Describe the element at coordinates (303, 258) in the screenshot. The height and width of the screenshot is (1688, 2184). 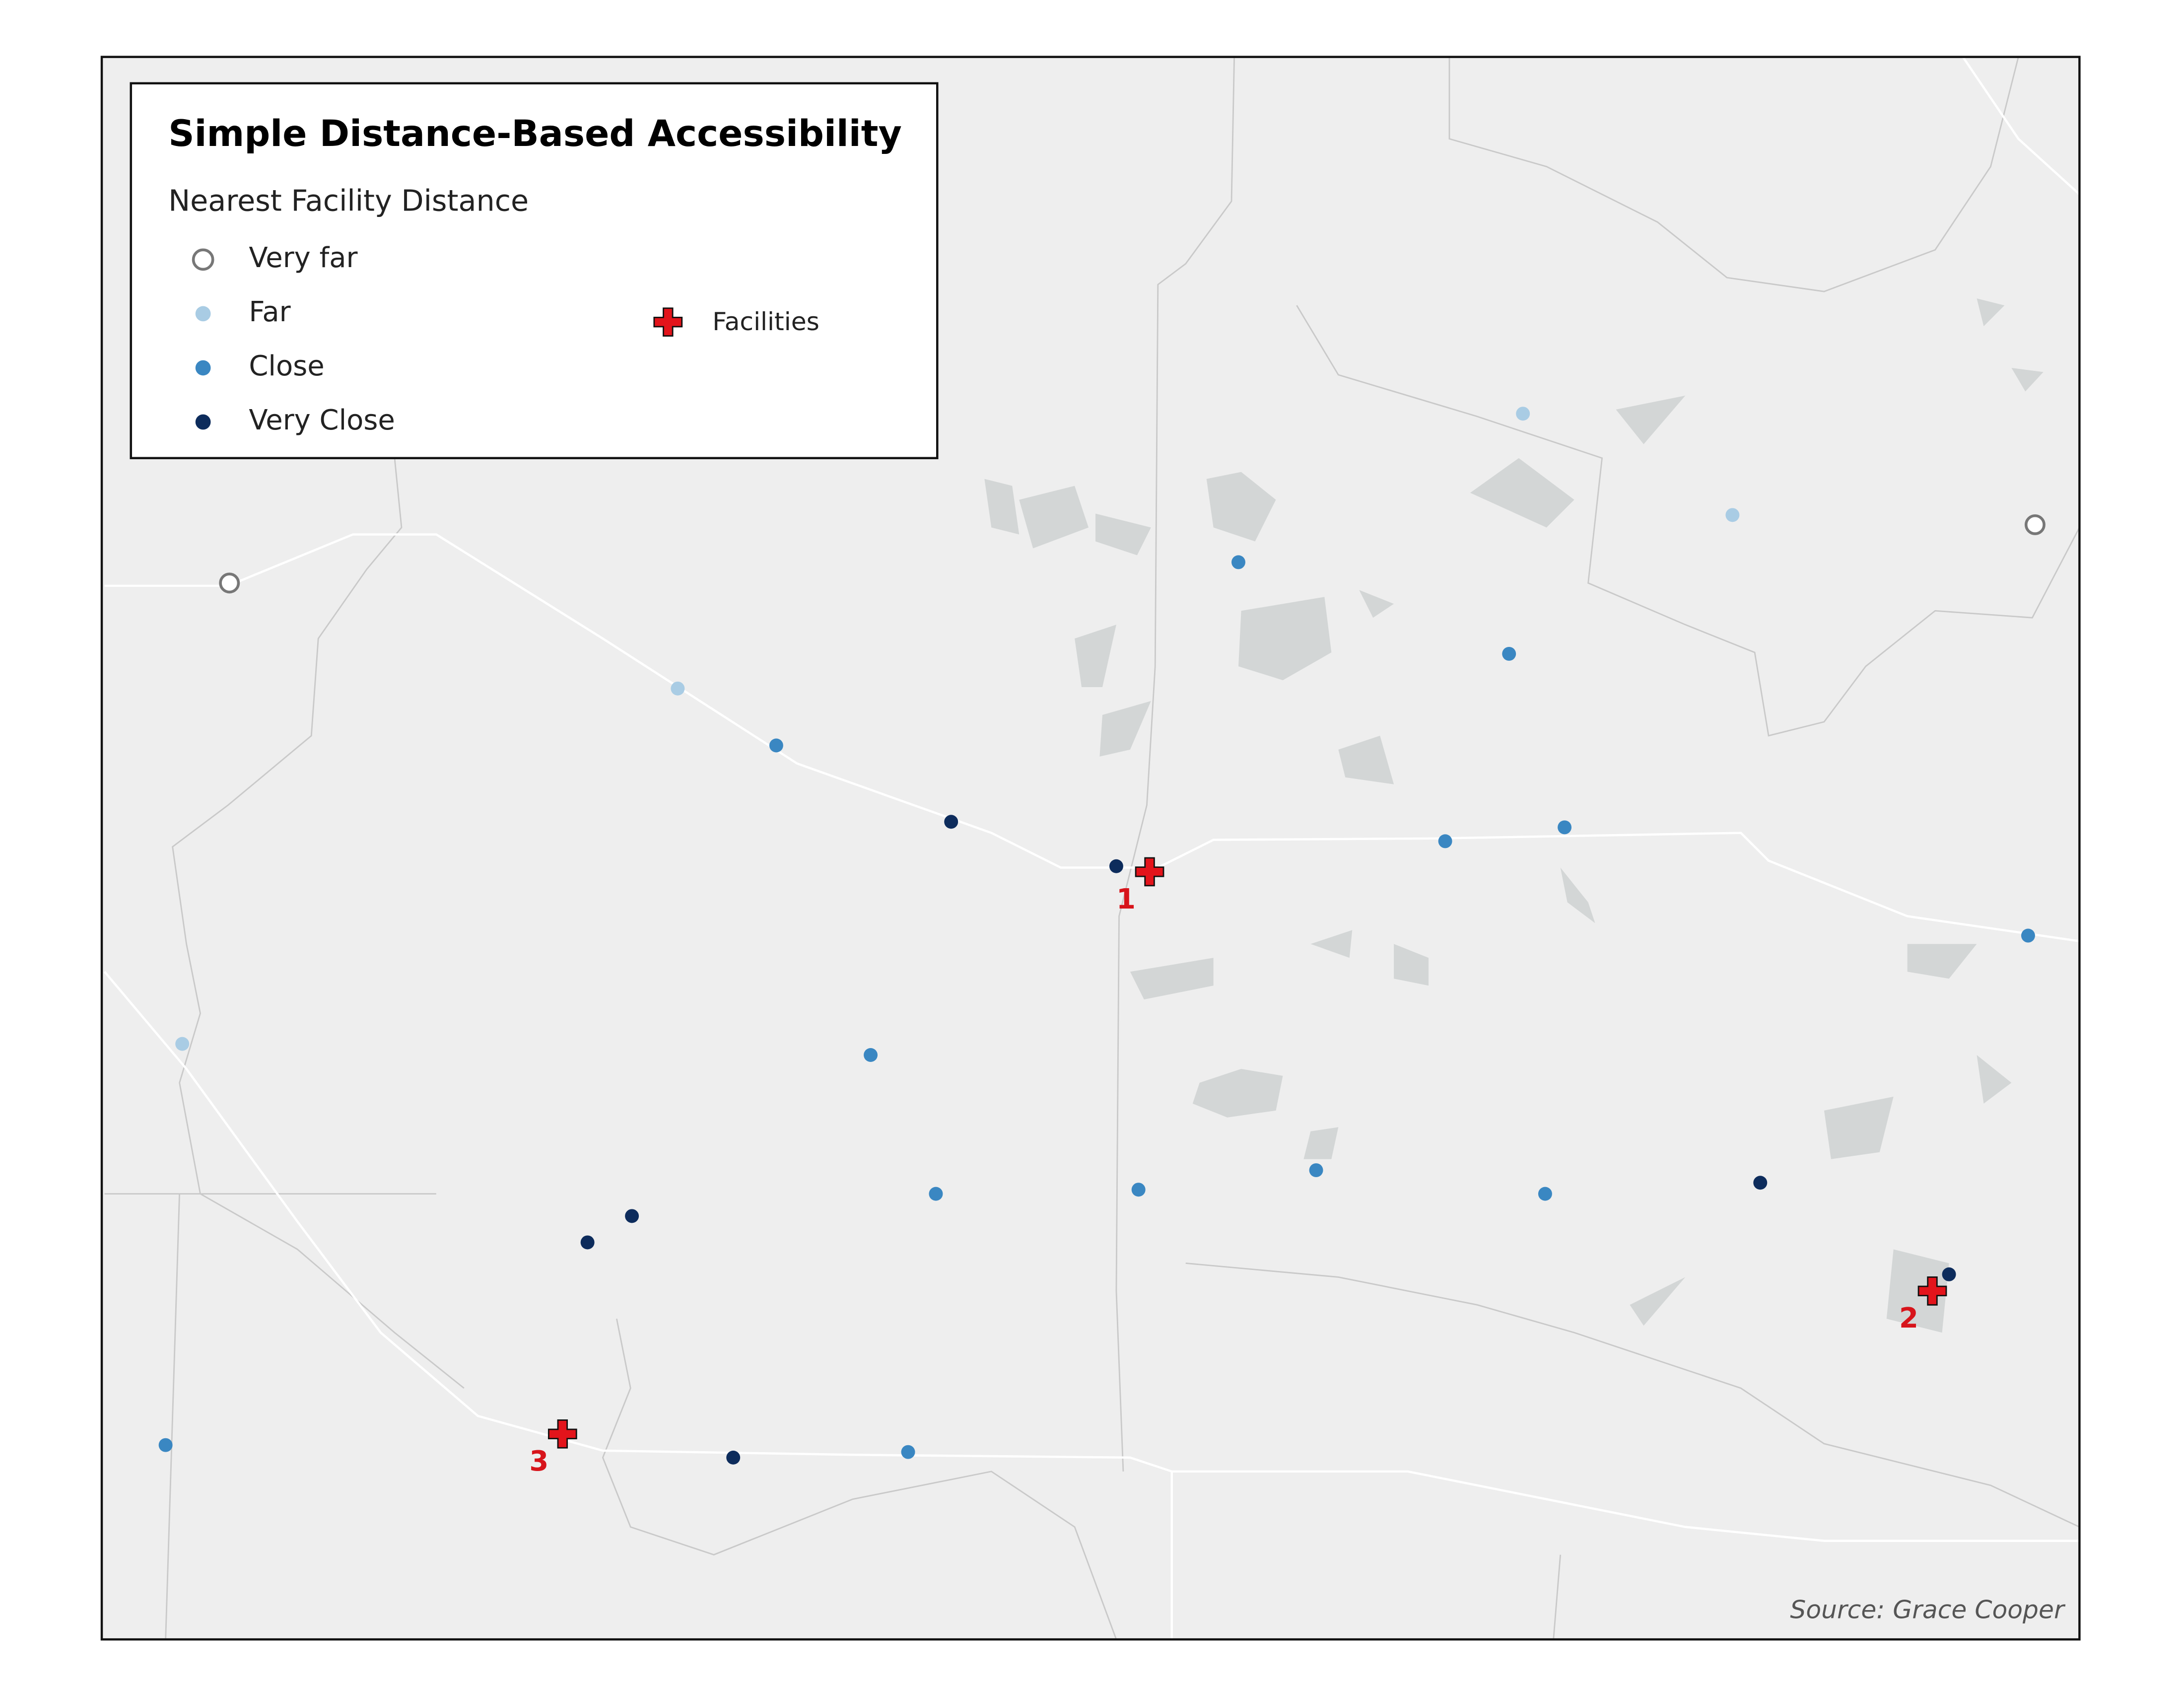
I see `legend-label: Very far` at that location.